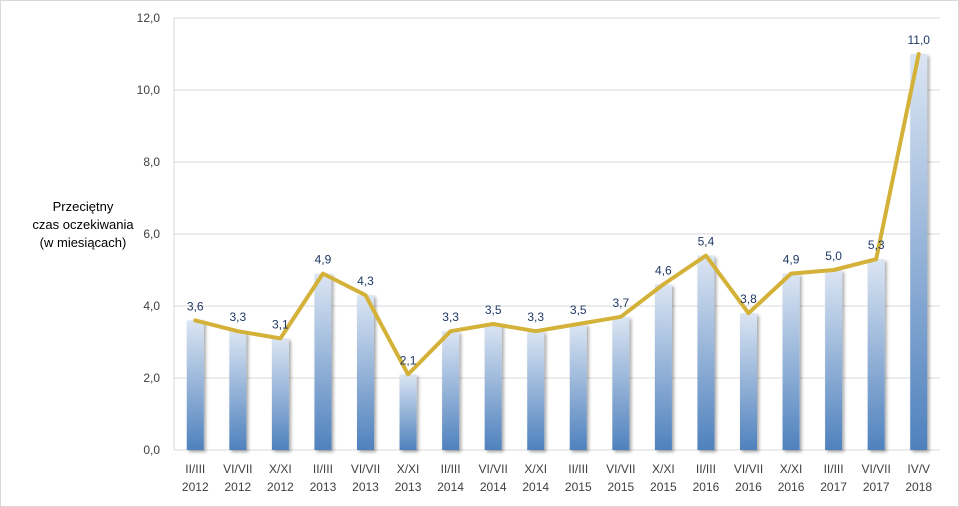 This screenshot has width=959, height=507. Describe the element at coordinates (280, 324) in the screenshot. I see `data-label: 3,1` at that location.